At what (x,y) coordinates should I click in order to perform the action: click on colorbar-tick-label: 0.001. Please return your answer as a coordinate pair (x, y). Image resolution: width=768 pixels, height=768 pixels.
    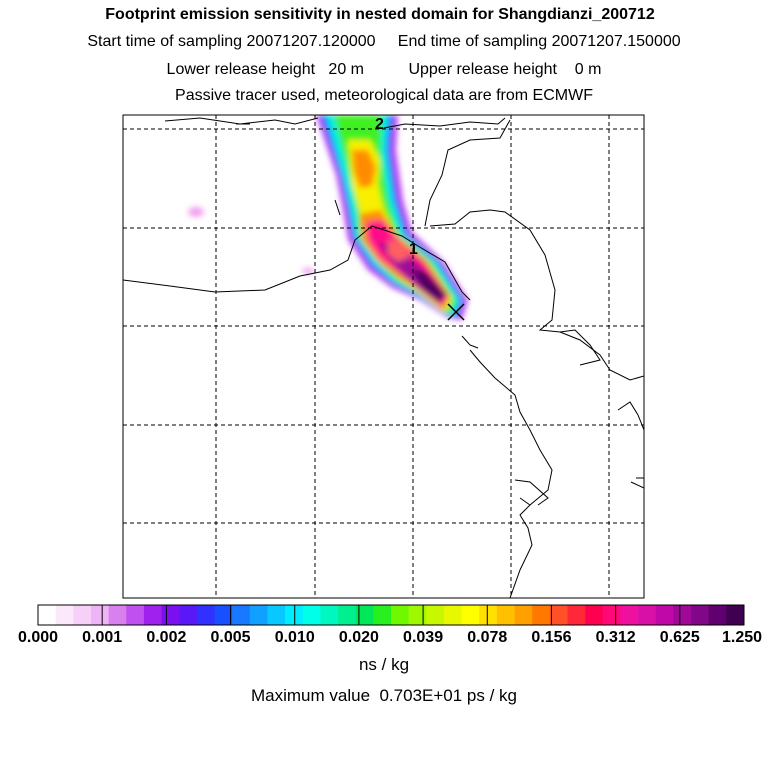
    Looking at the image, I should click on (102, 637).